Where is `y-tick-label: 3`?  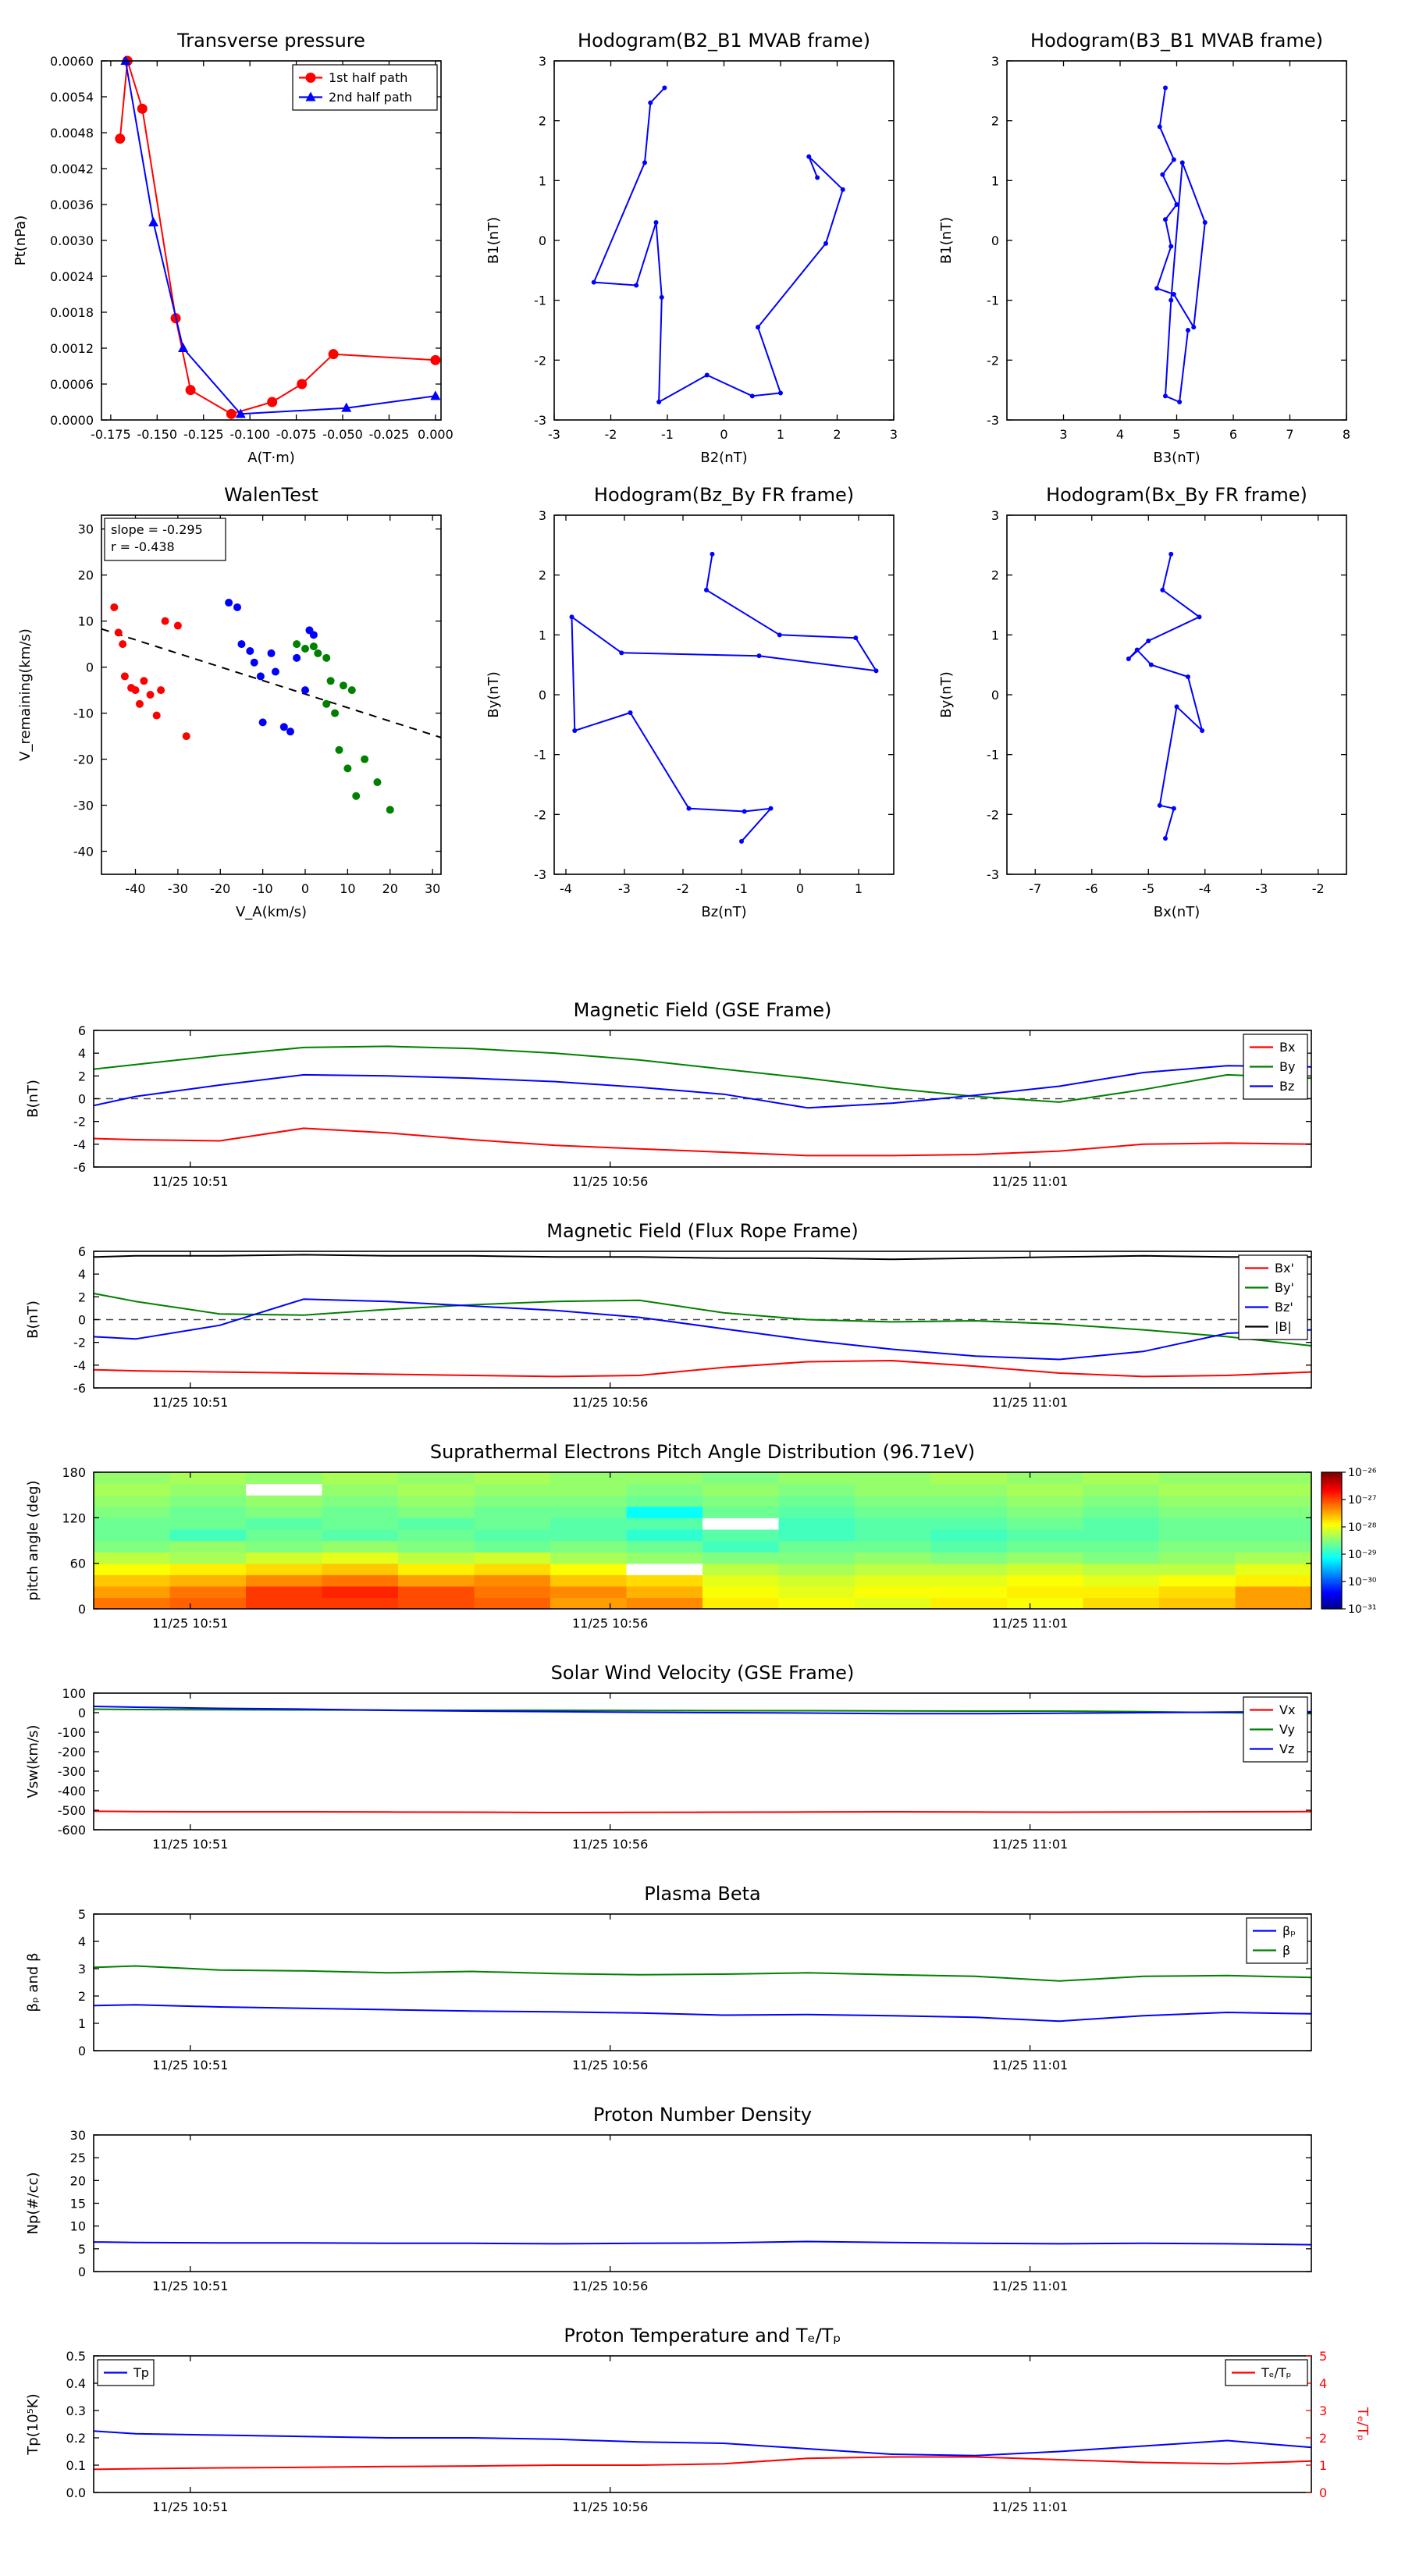
y-tick-label: 3 is located at coordinates (995, 515).